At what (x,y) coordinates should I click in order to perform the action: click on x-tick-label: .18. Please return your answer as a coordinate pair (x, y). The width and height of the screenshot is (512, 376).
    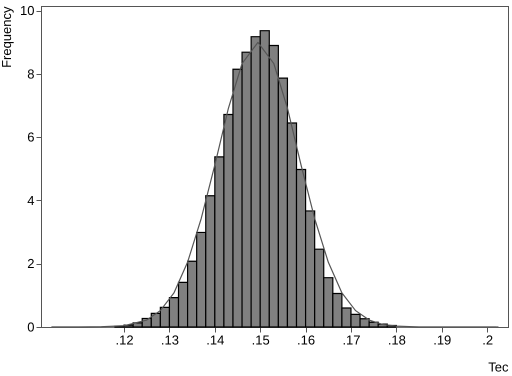
    Looking at the image, I should click on (397, 340).